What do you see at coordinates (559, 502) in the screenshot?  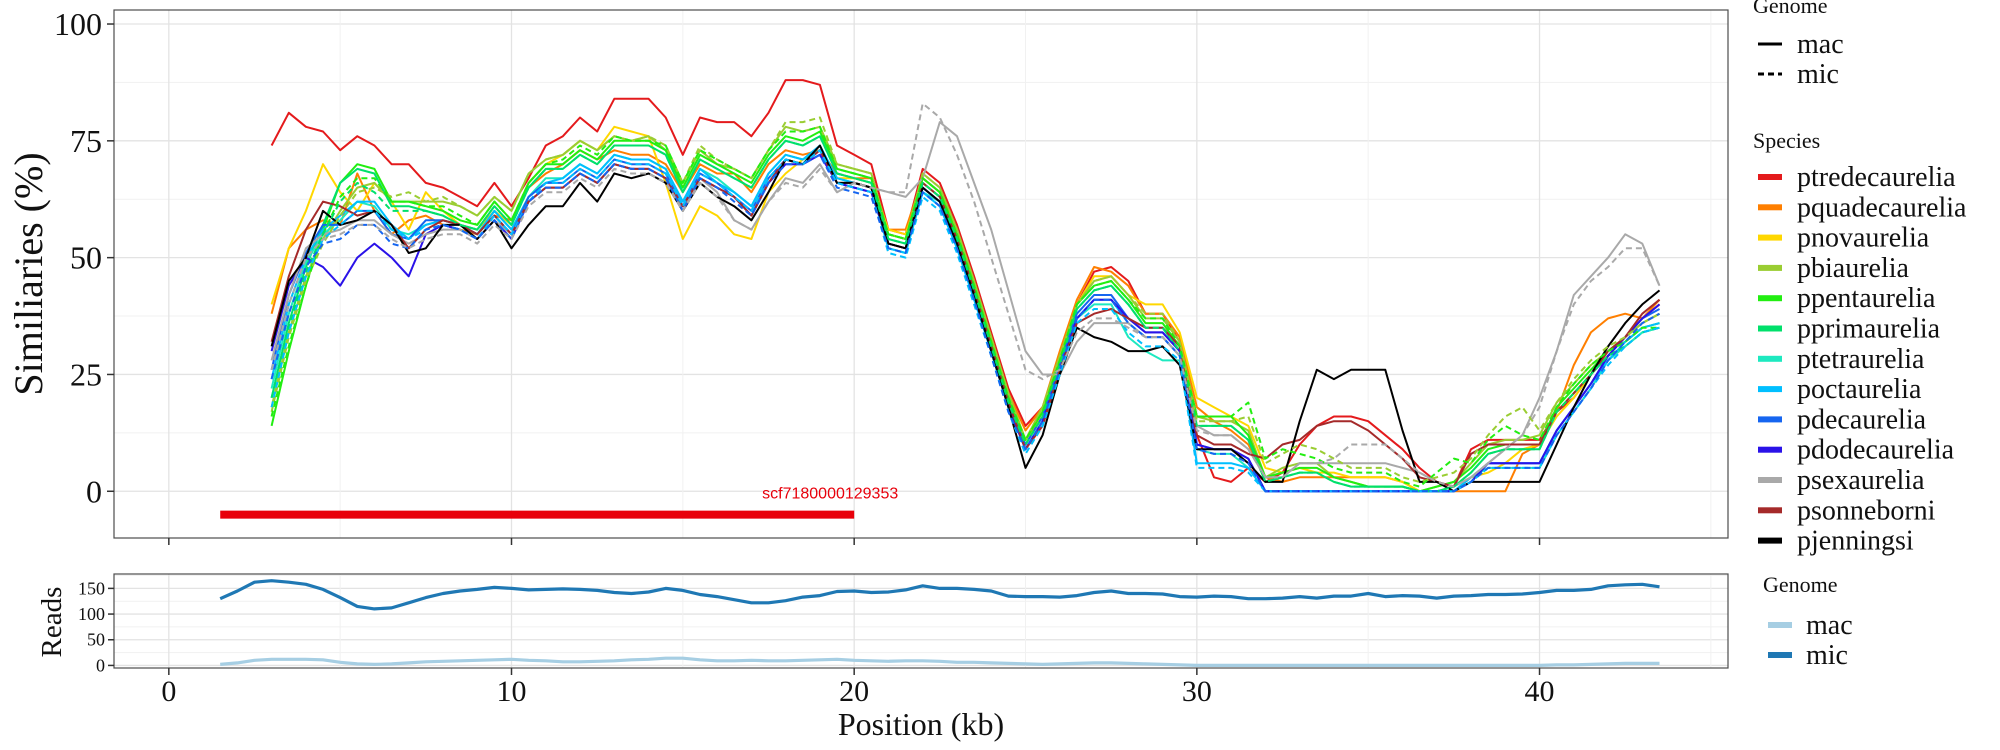 I see `scaffold-annotation: scf7180000129353` at bounding box center [559, 502].